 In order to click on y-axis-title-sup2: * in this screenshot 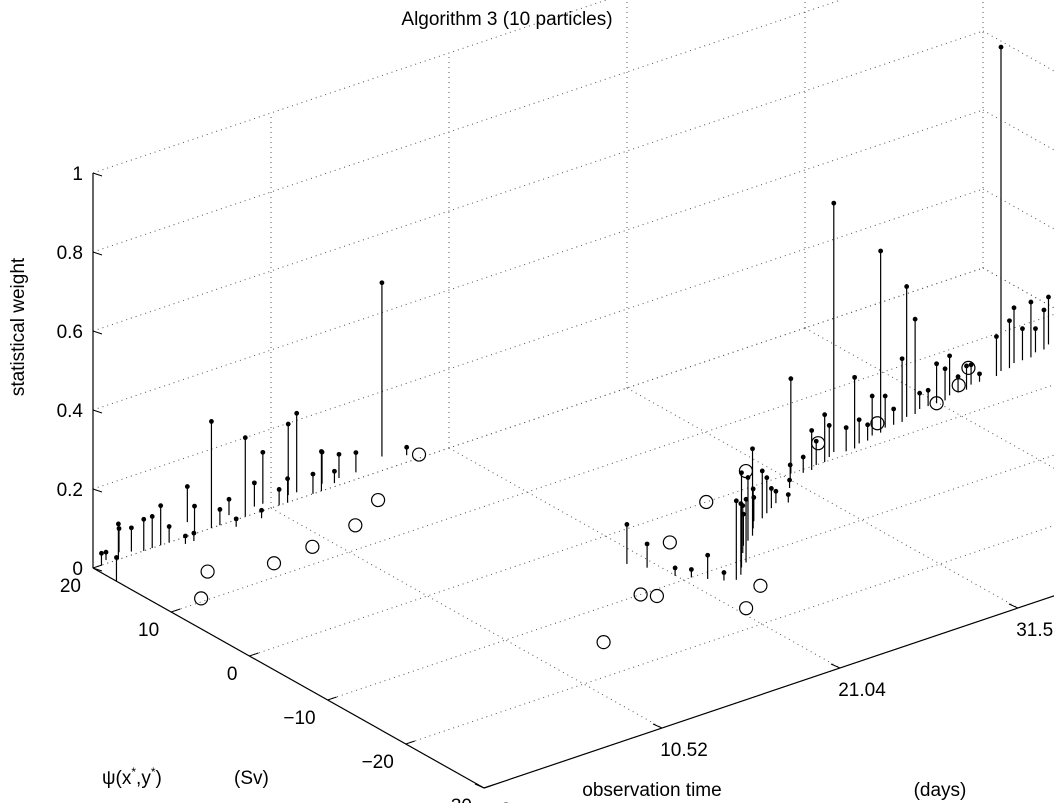, I will do `click(153, 772)`.